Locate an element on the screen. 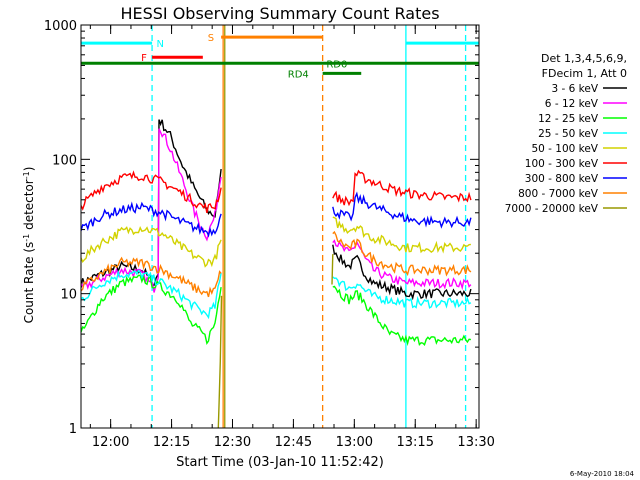 This screenshot has height=480, width=640. legend-label-4: 50 - 100 keV is located at coordinates (564, 149).